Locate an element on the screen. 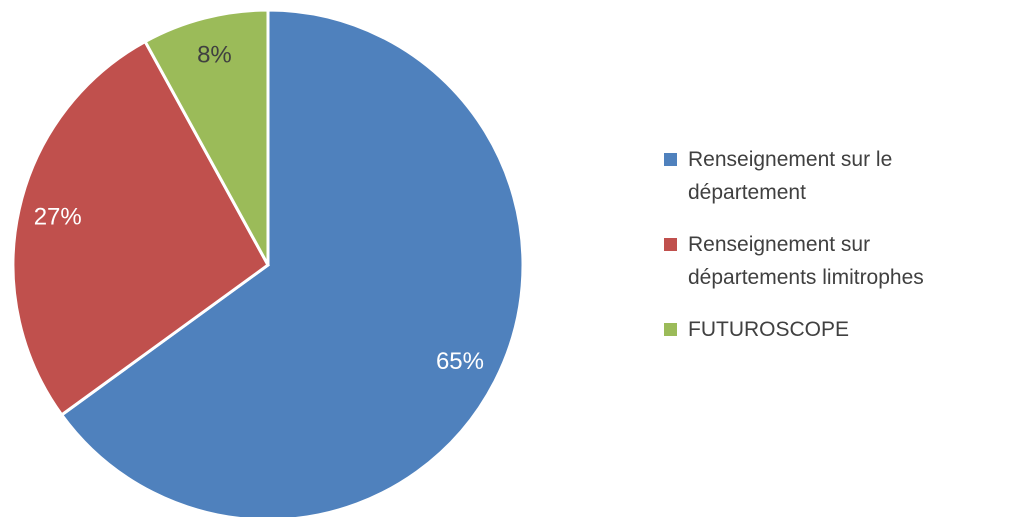  slice-label: 65% is located at coordinates (460, 361).